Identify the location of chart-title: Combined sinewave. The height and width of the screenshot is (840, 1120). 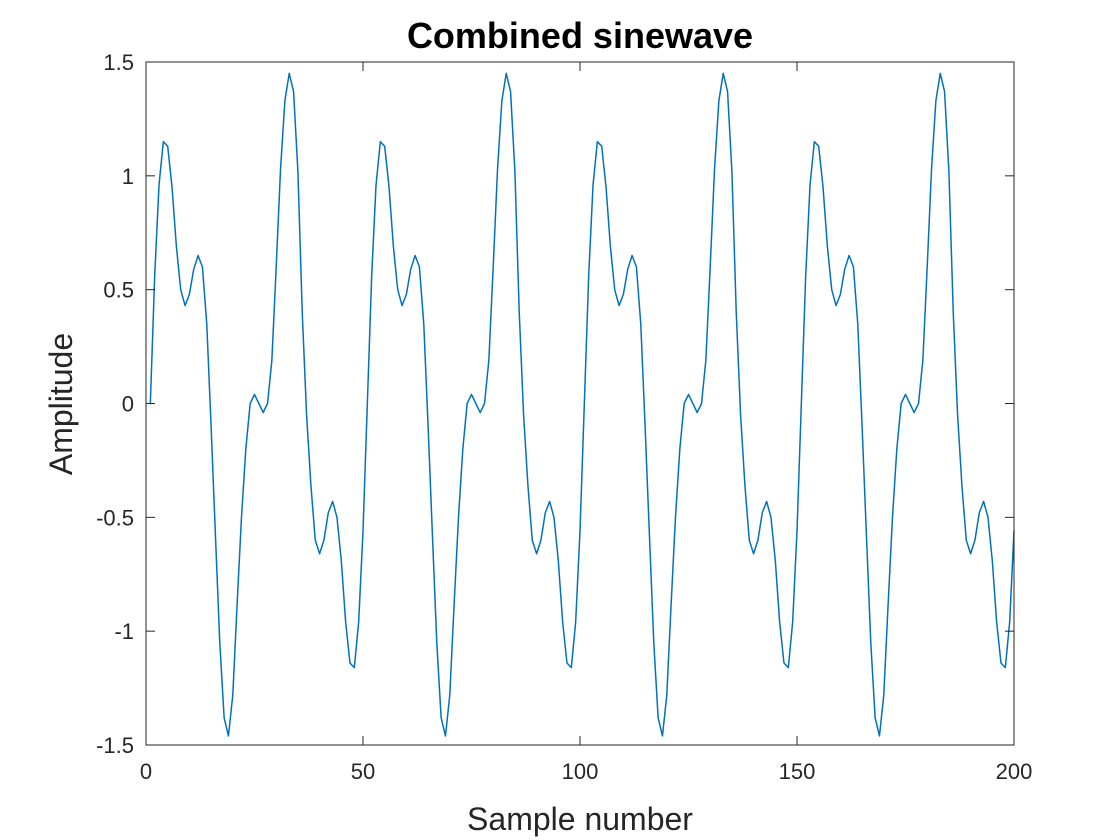
(580, 35).